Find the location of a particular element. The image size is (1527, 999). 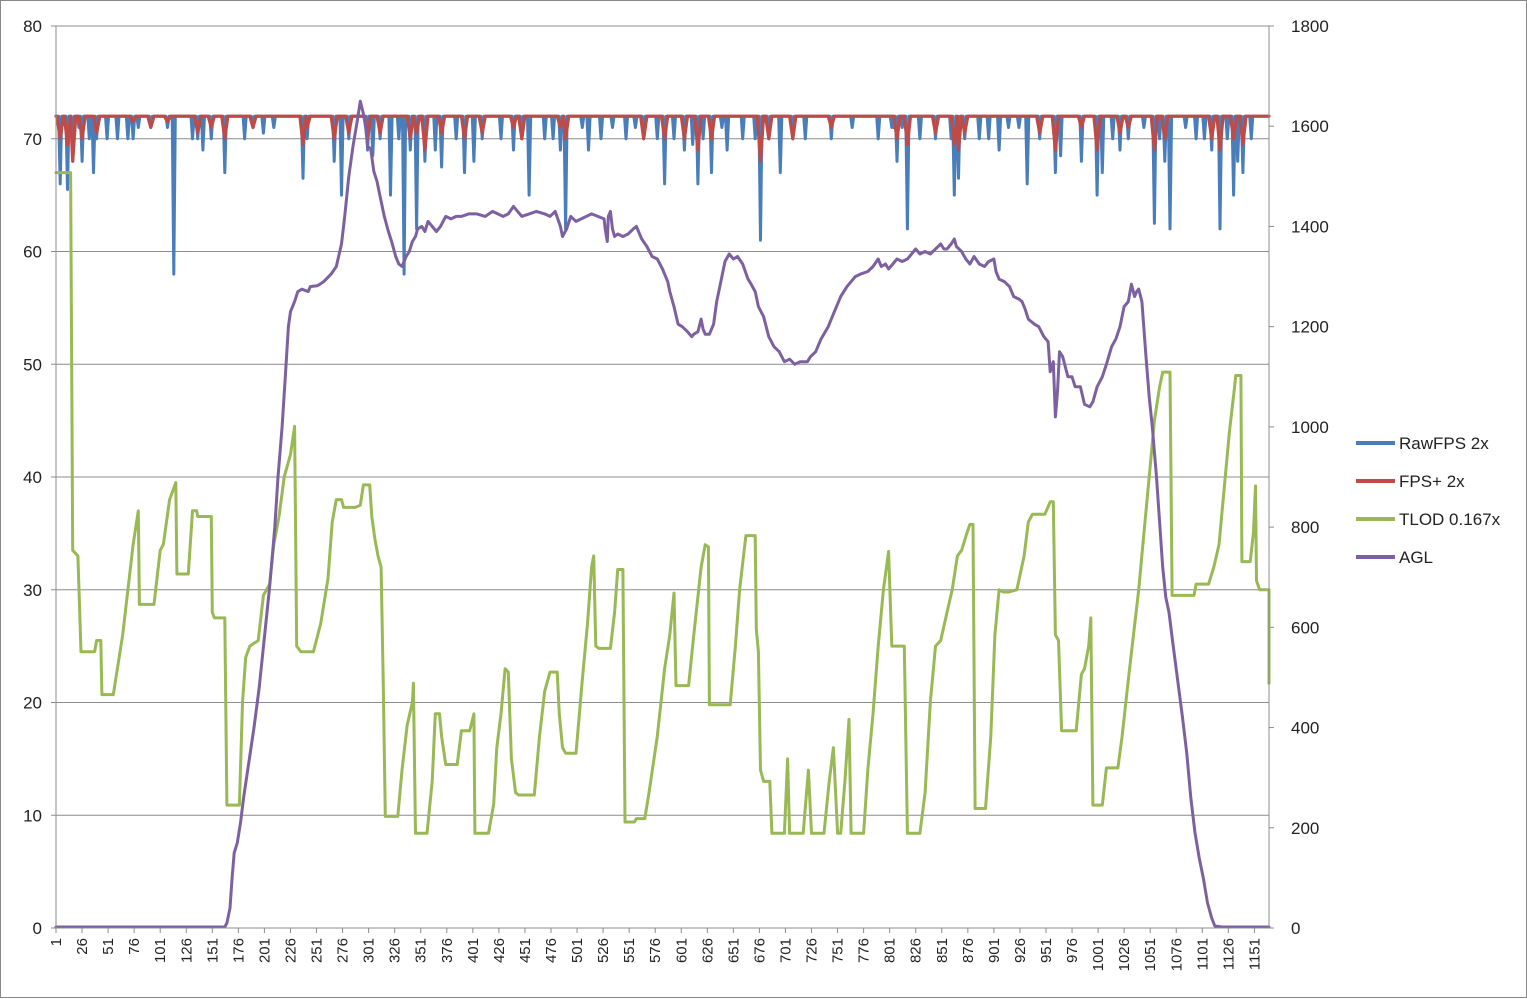

x-tick-label: 426 is located at coordinates (499, 950).